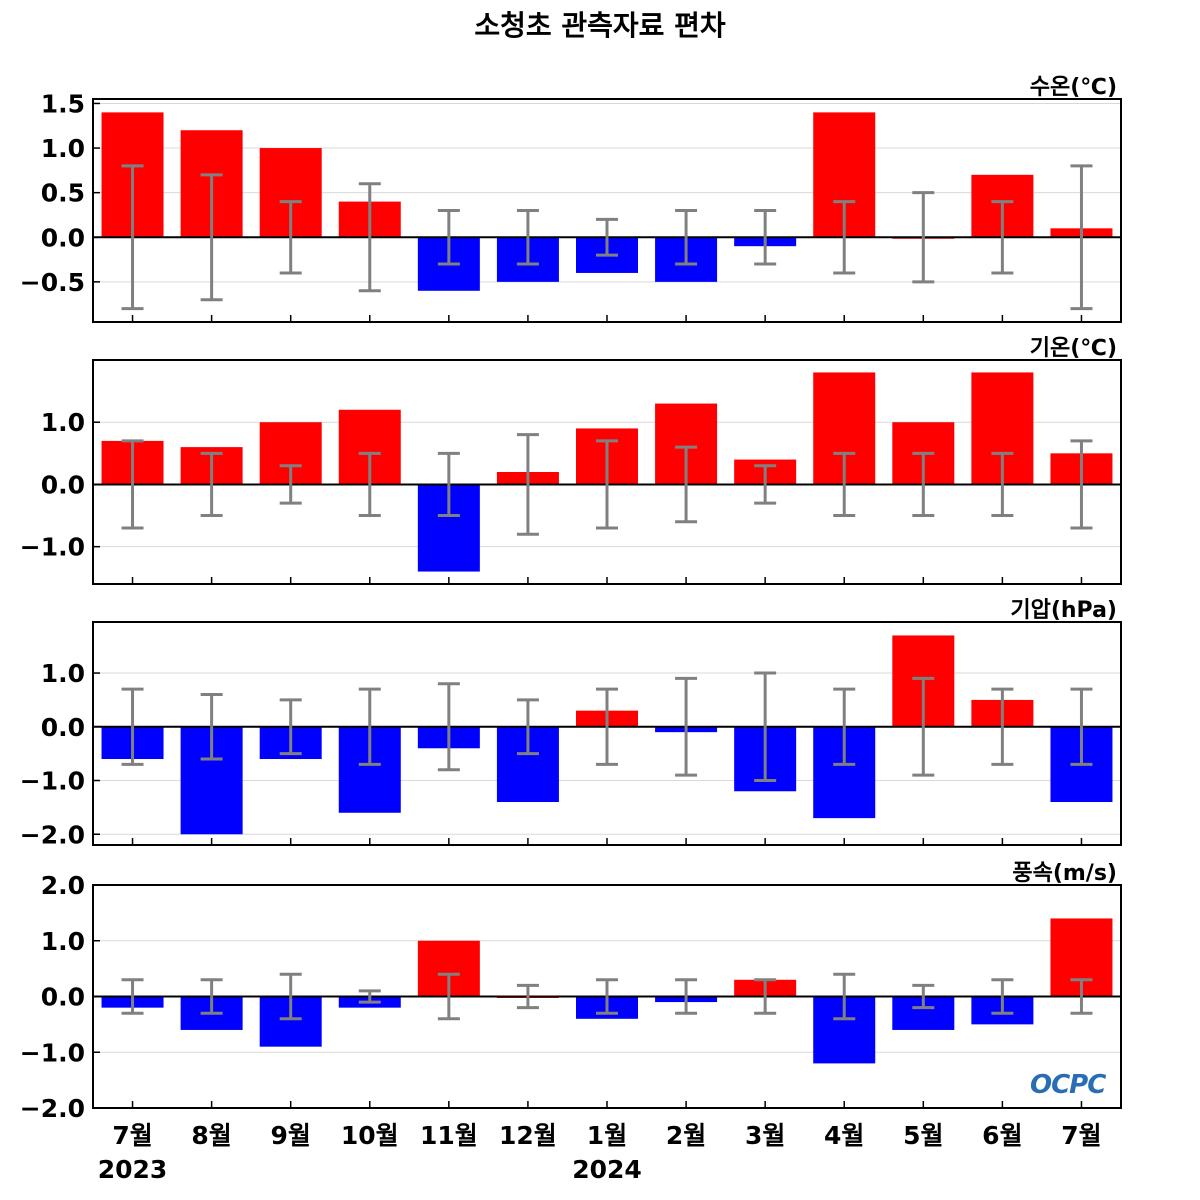  I want to click on x-tick-label: 12월, so click(528, 1135).